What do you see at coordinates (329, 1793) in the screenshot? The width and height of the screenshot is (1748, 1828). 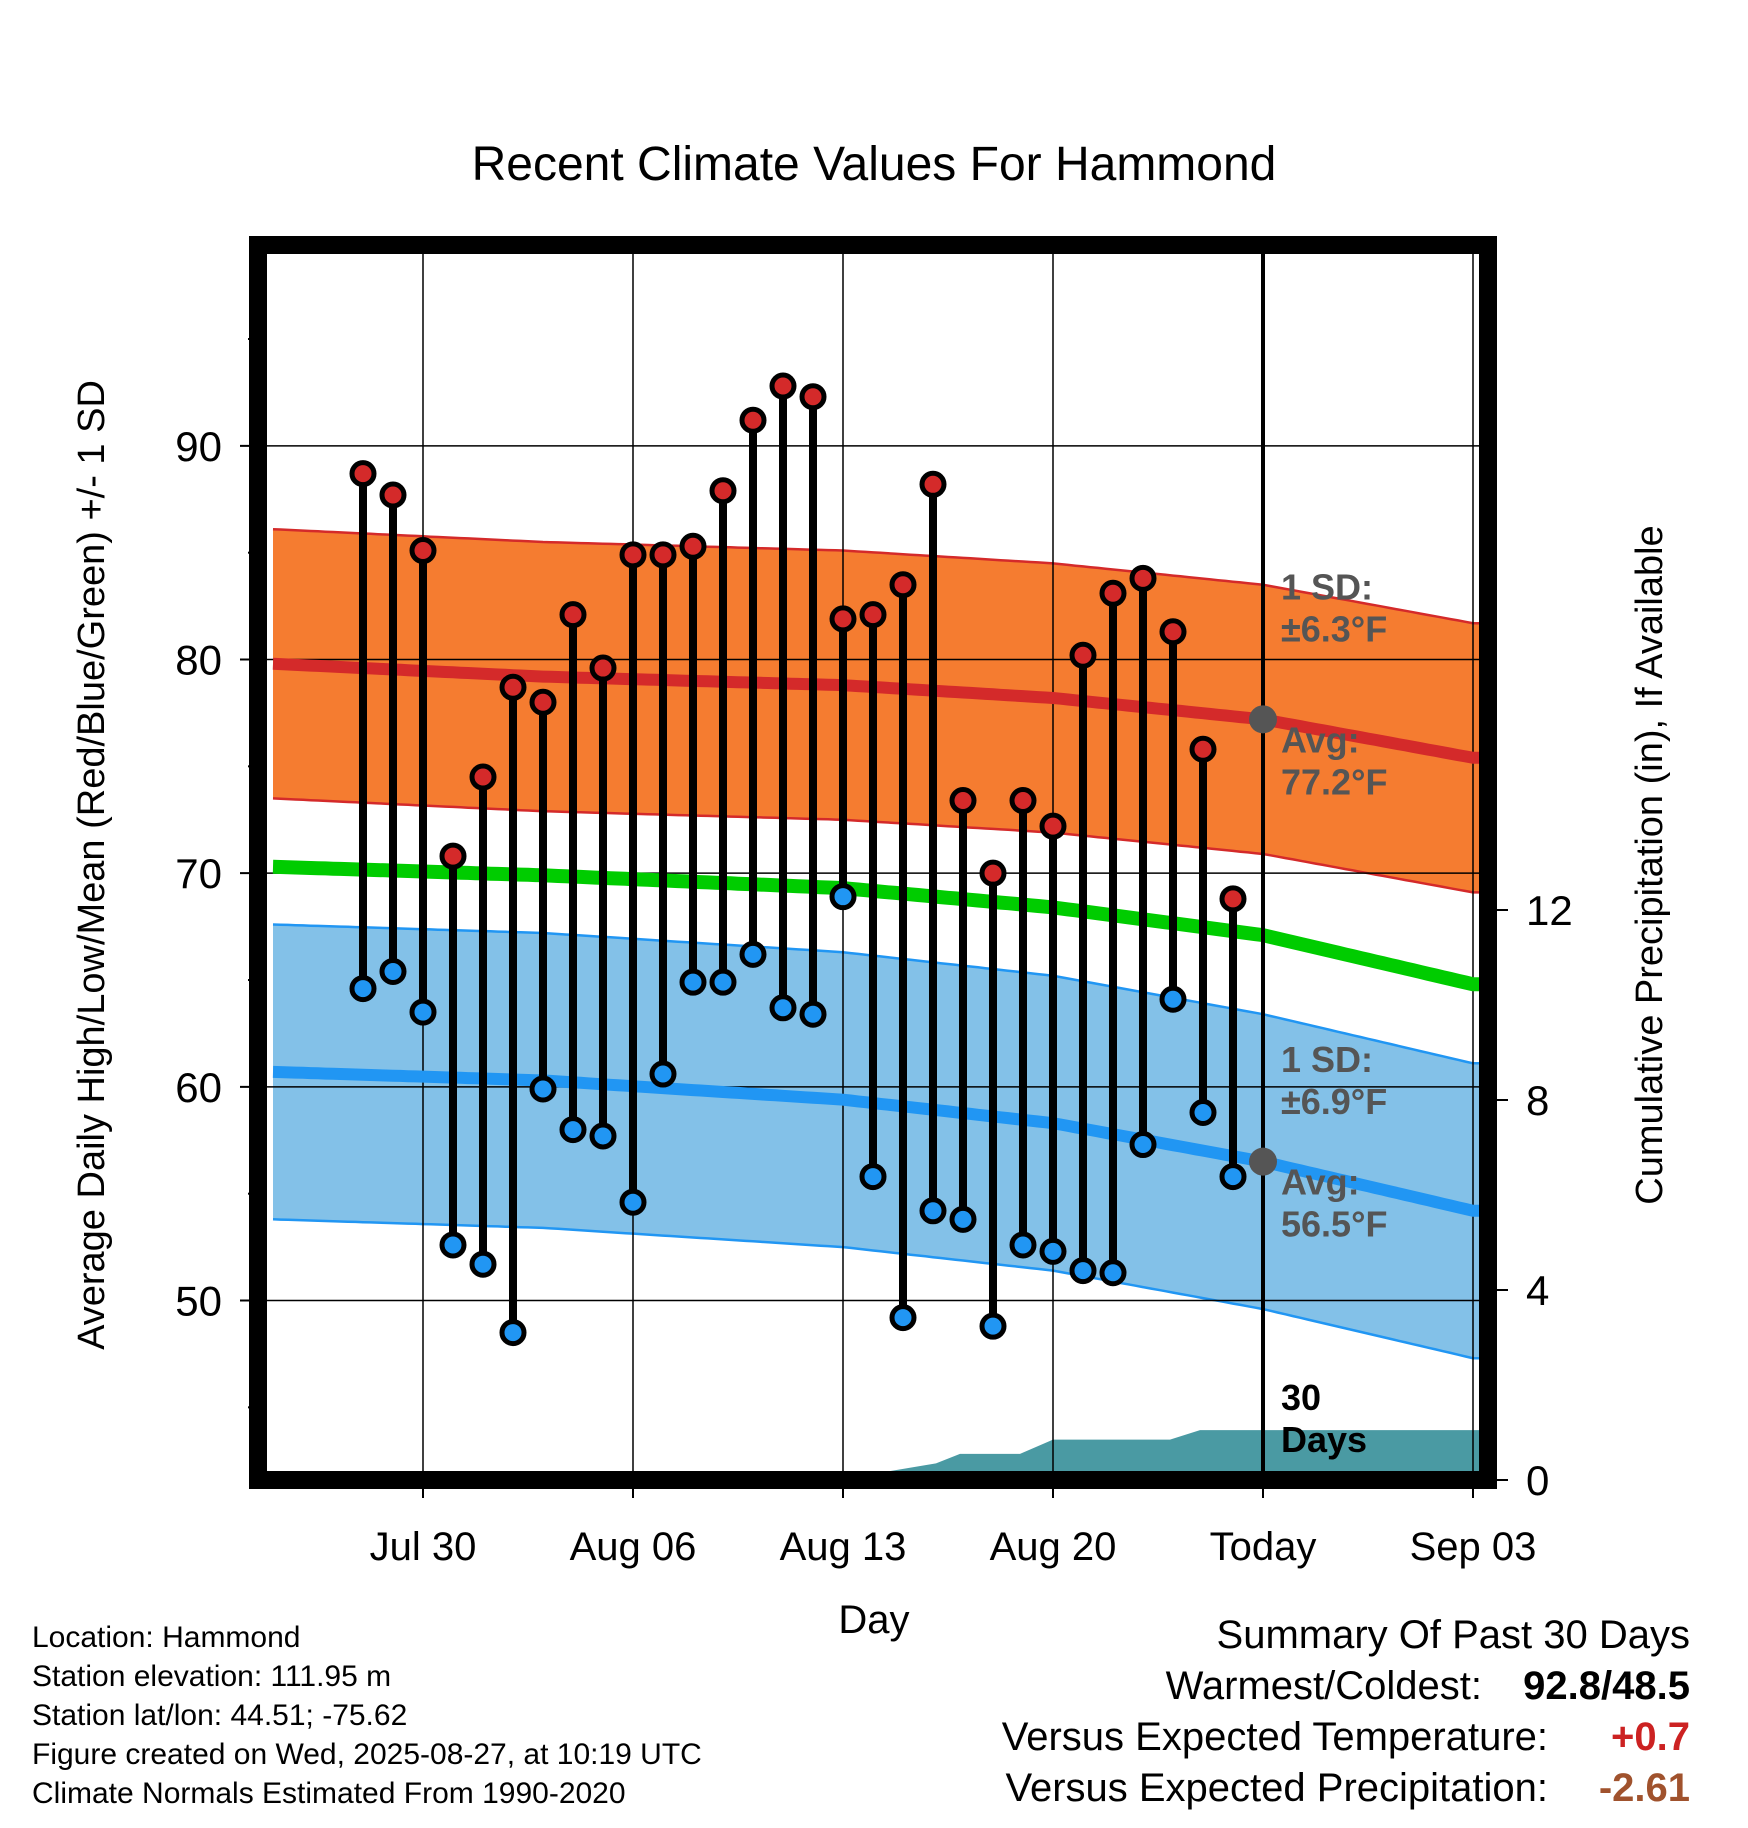 I see `normals-text: Climate Normals Estimated From 1990-2020` at bounding box center [329, 1793].